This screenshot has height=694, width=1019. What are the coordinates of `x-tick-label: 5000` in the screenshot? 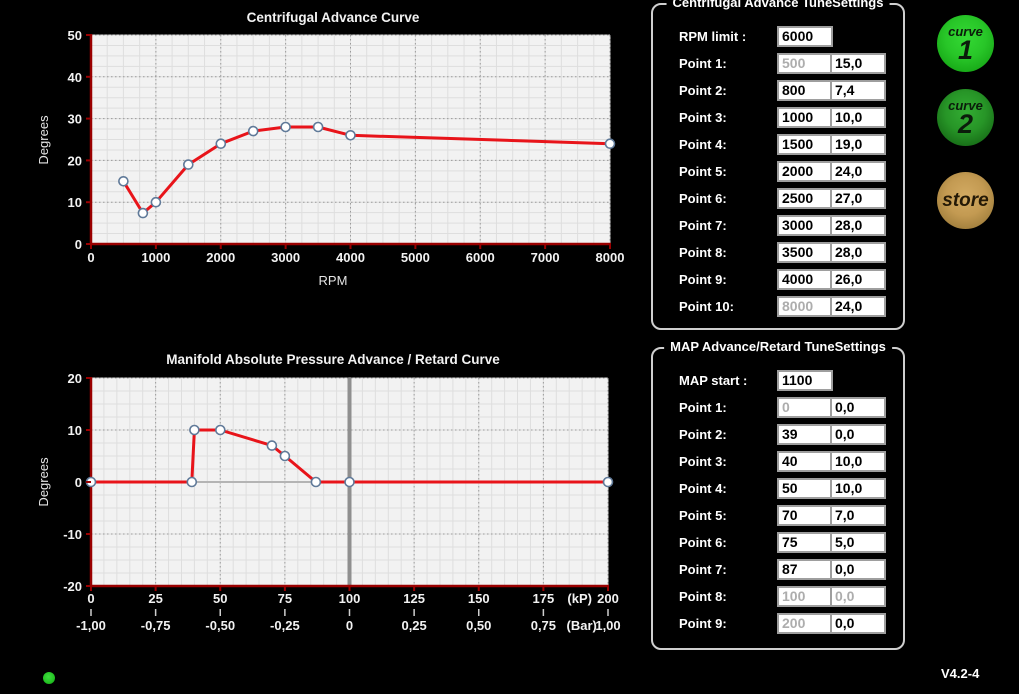 It's located at (415, 257).